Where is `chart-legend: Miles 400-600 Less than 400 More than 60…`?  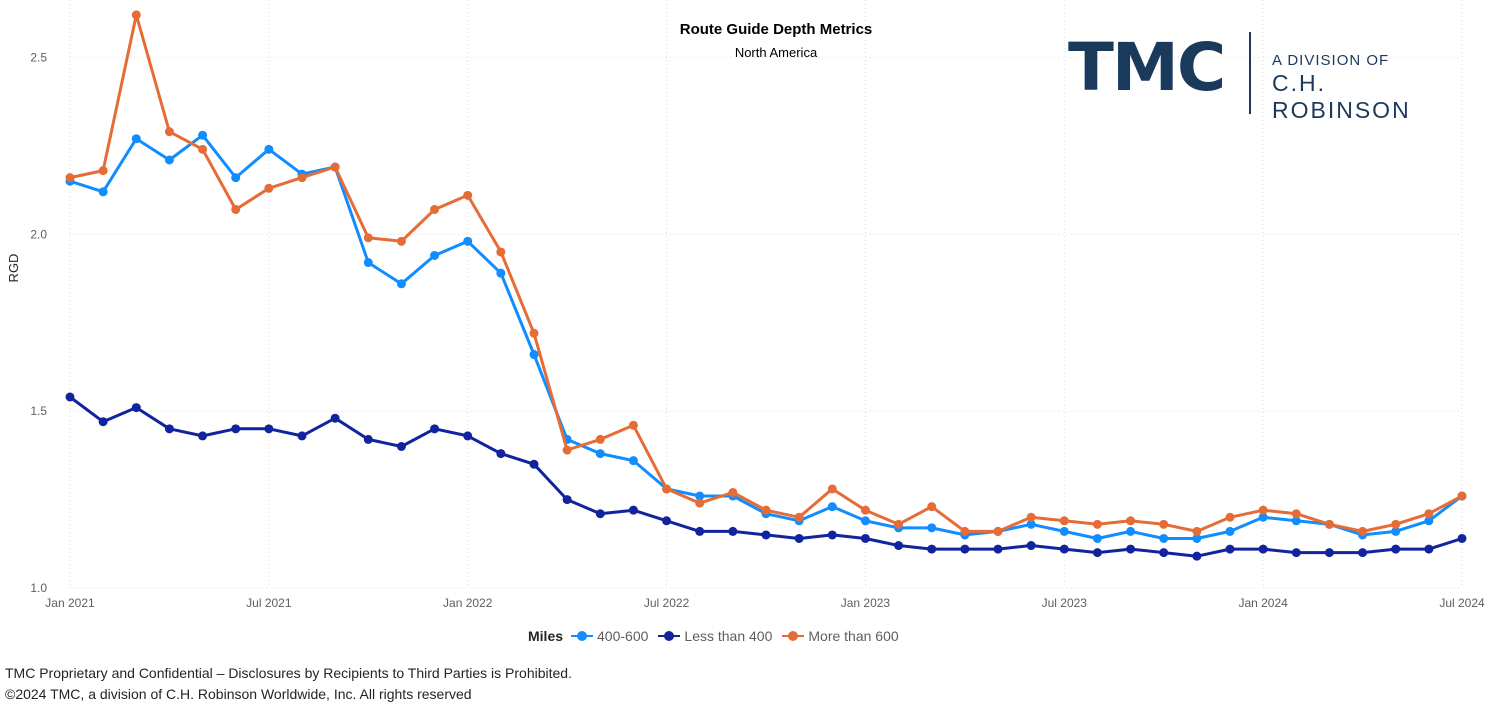 chart-legend: Miles 400-600 Less than 400 More than 60… is located at coordinates (718, 636).